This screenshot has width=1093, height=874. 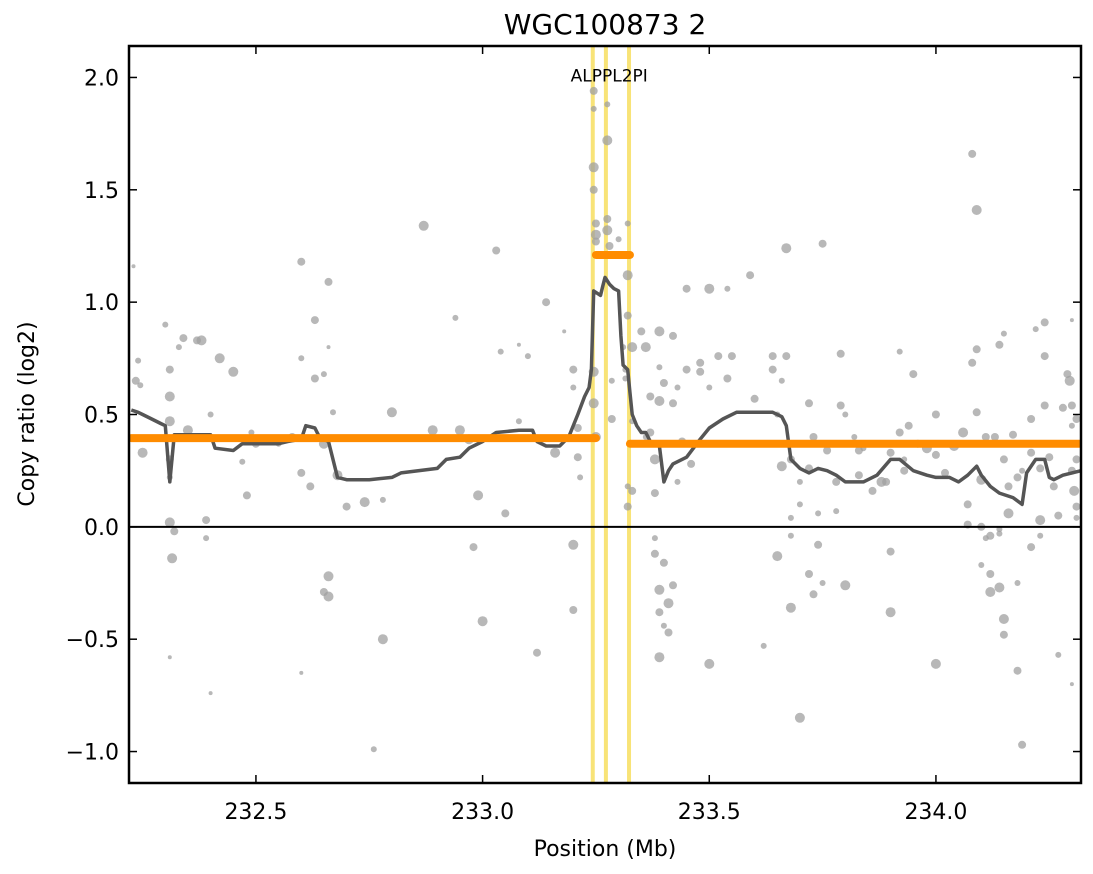 I want to click on x-axis-label: Position (Mb), so click(x=605, y=849).